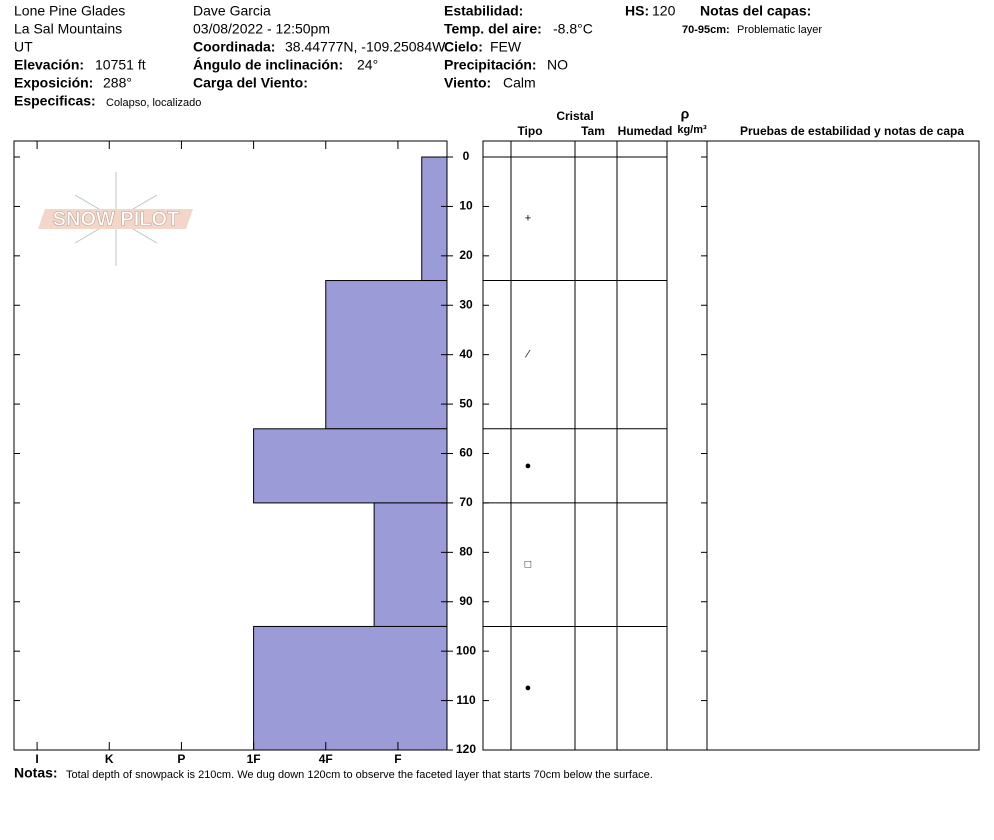 The height and width of the screenshot is (840, 994). Describe the element at coordinates (261, 29) in the screenshot. I see `datetime: 03/08/2022 - 12:50pm` at that location.